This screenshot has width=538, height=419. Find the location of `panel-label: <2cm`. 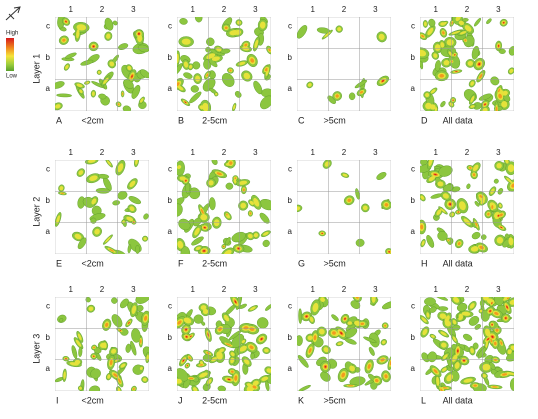

panel-label: <2cm is located at coordinates (92, 263).